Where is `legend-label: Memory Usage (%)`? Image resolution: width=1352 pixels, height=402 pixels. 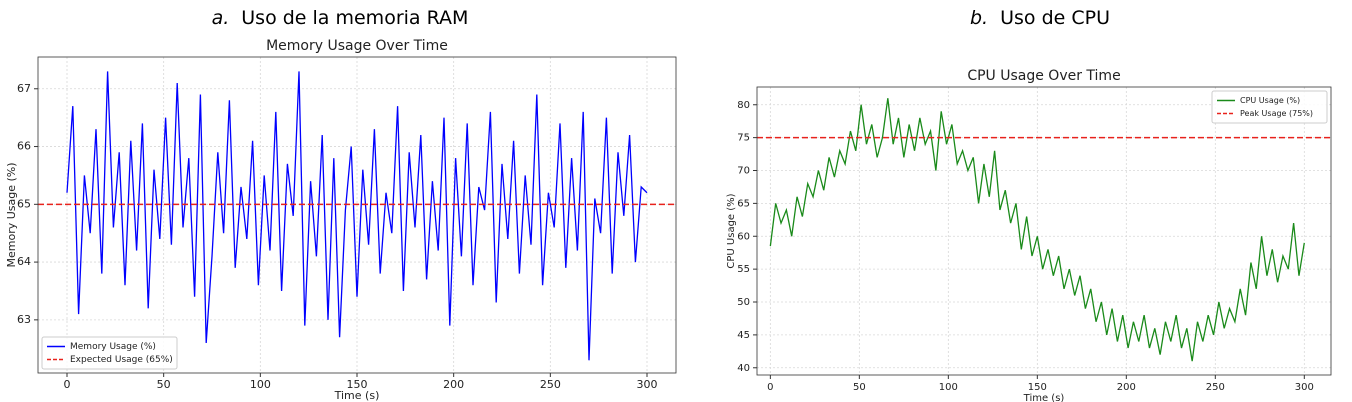 legend-label: Memory Usage (%) is located at coordinates (113, 347).